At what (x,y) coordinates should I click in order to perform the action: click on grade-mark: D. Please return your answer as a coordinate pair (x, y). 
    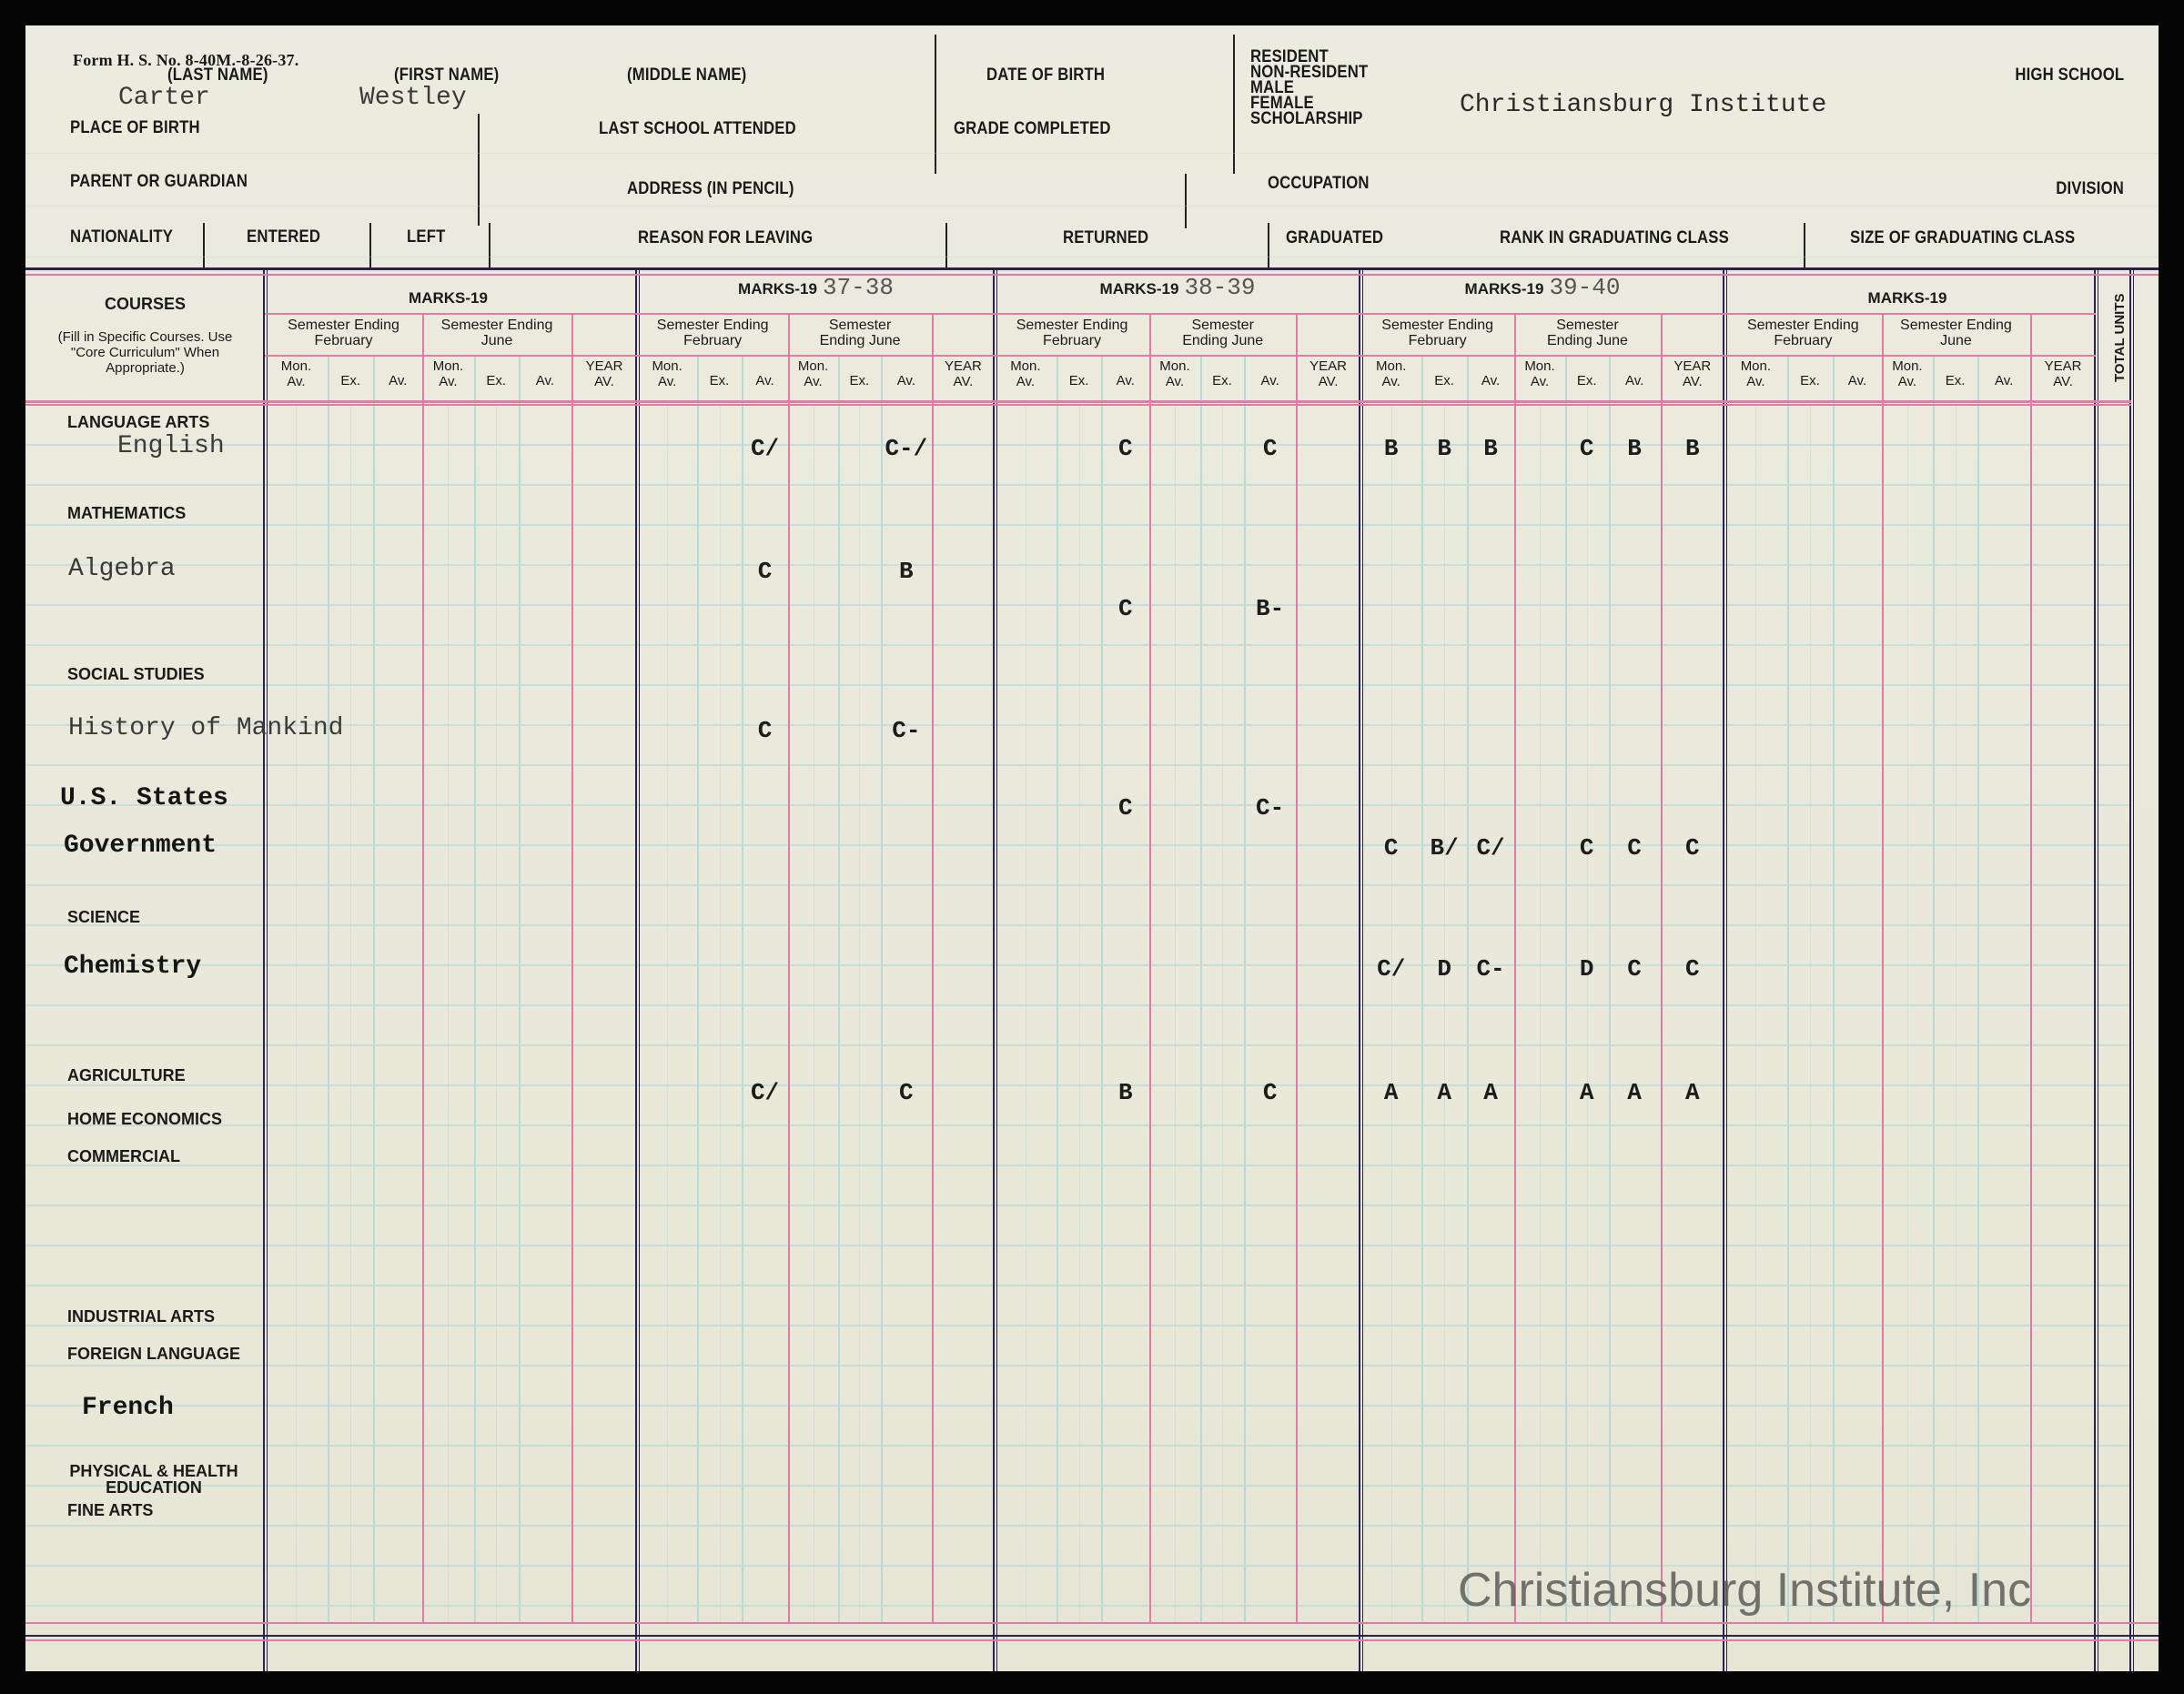
    Looking at the image, I should click on (1444, 969).